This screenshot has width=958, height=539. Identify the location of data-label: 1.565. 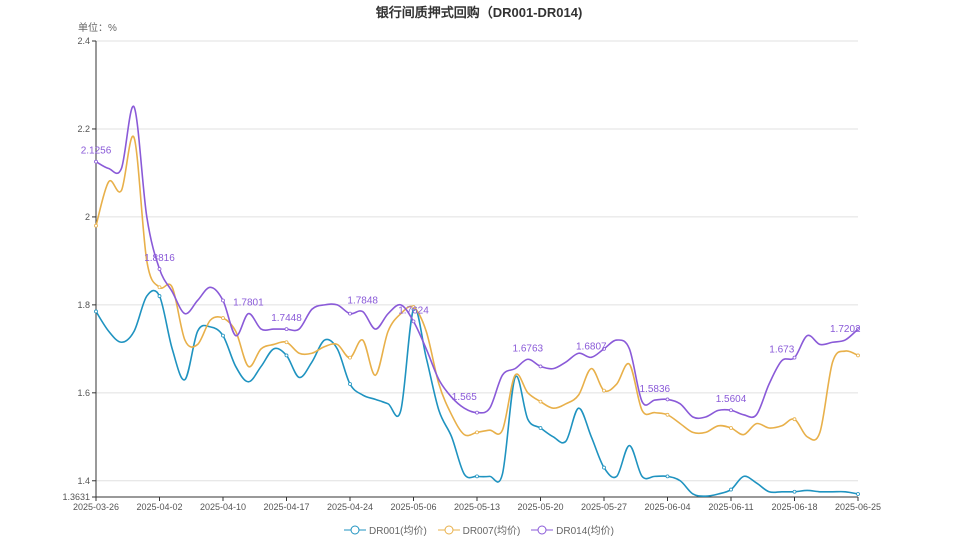
(464, 397).